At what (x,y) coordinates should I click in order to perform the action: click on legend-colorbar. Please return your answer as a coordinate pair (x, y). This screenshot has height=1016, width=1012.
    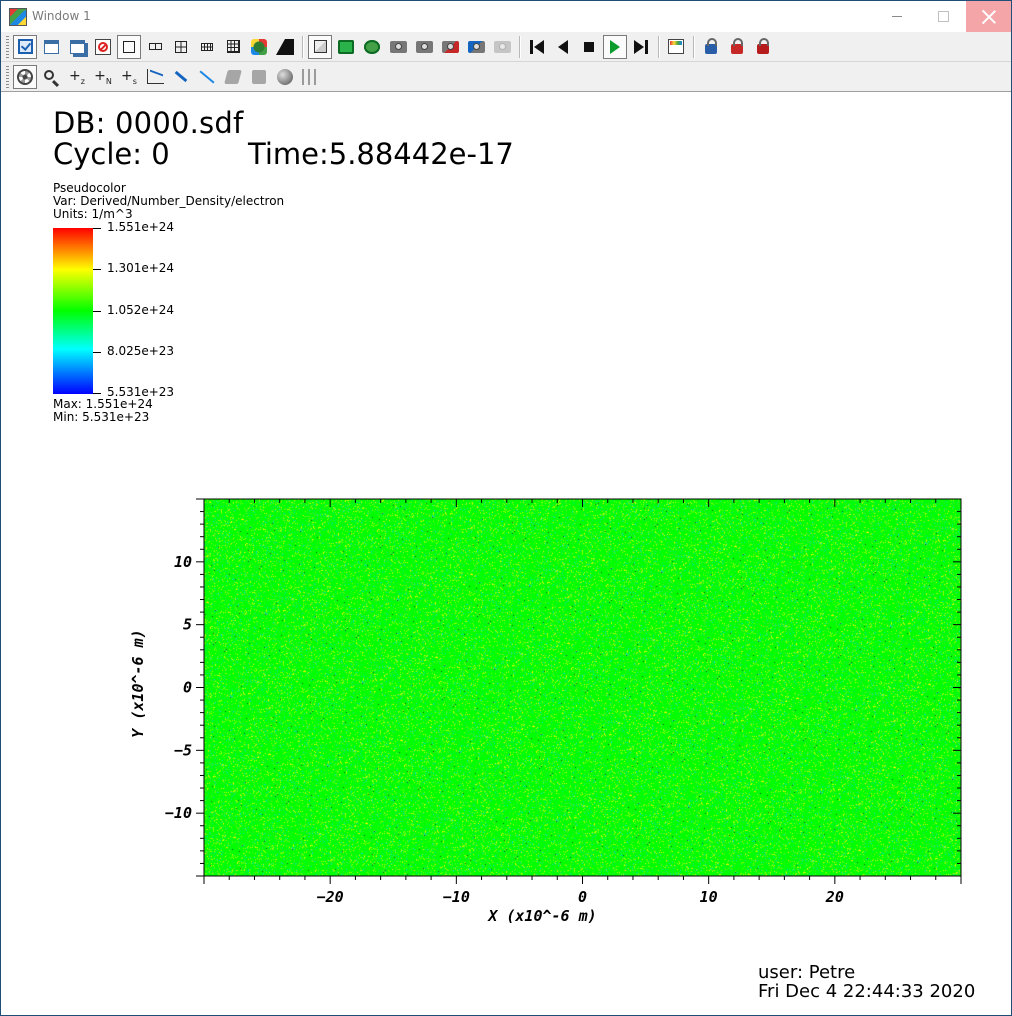
    Looking at the image, I should click on (73, 311).